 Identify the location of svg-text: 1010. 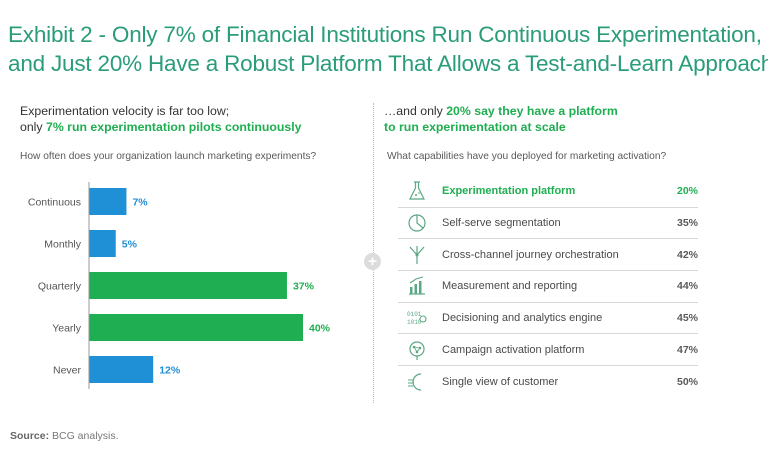
(414, 322).